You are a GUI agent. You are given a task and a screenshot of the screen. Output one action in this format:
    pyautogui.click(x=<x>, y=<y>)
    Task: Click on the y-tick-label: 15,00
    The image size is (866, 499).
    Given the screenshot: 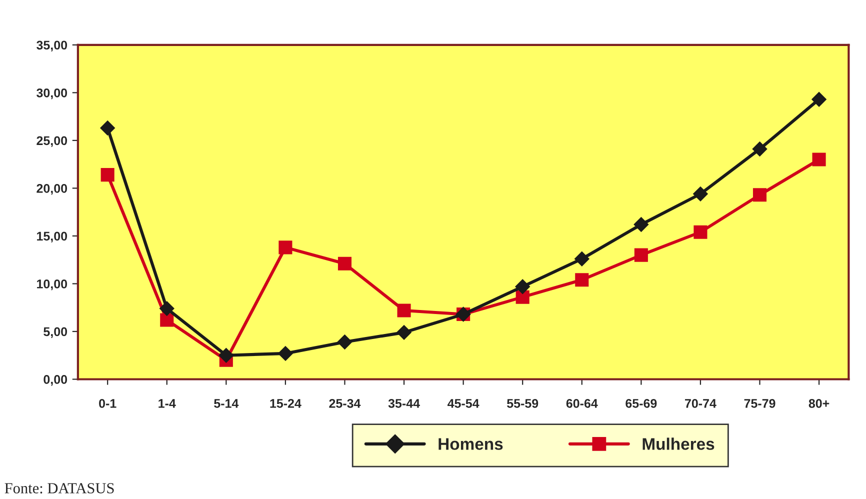 What is the action you would take?
    pyautogui.click(x=52, y=237)
    